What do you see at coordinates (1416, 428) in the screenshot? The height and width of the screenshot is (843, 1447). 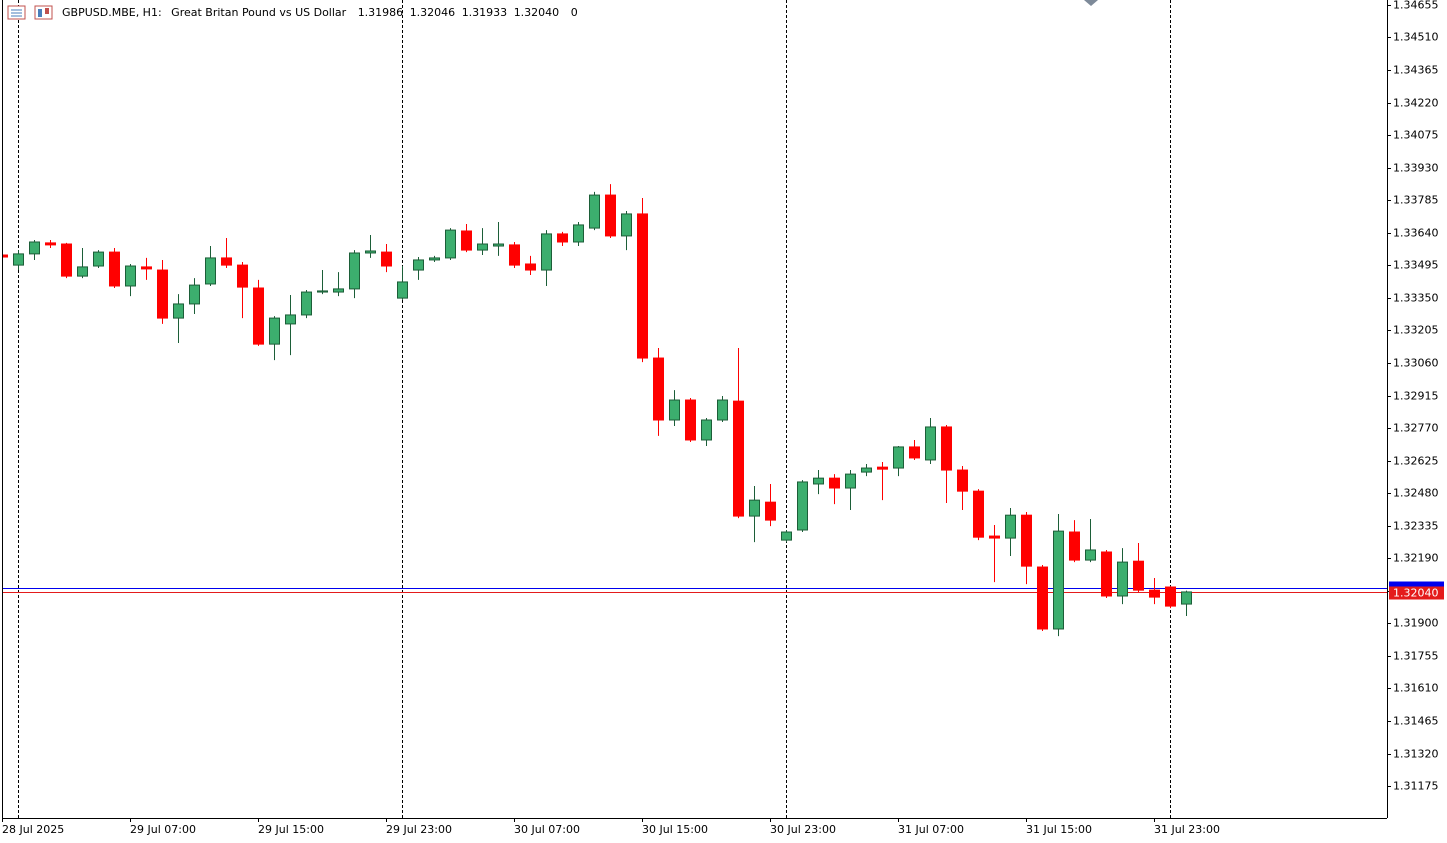 I see `y-tick-label: 1.32770` at bounding box center [1416, 428].